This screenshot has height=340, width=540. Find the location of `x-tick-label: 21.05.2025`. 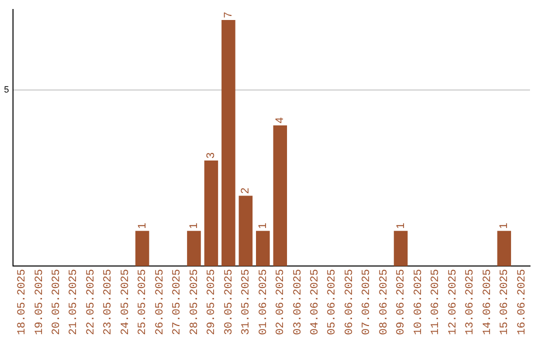

x-tick-label: 21.05.2025 is located at coordinates (74, 302).